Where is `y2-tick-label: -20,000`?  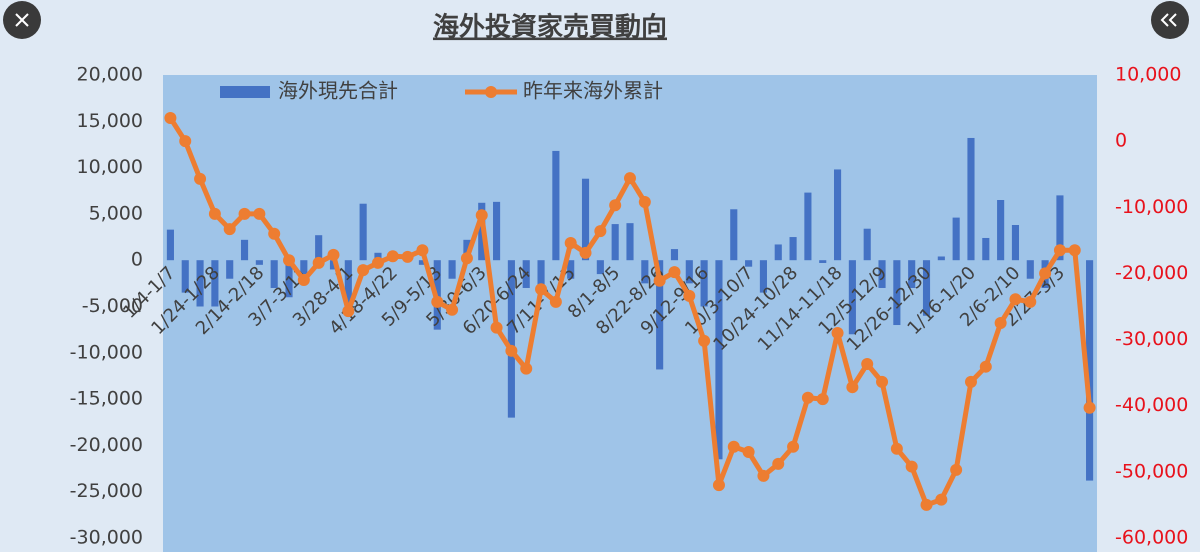
y2-tick-label: -20,000 is located at coordinates (1151, 273).